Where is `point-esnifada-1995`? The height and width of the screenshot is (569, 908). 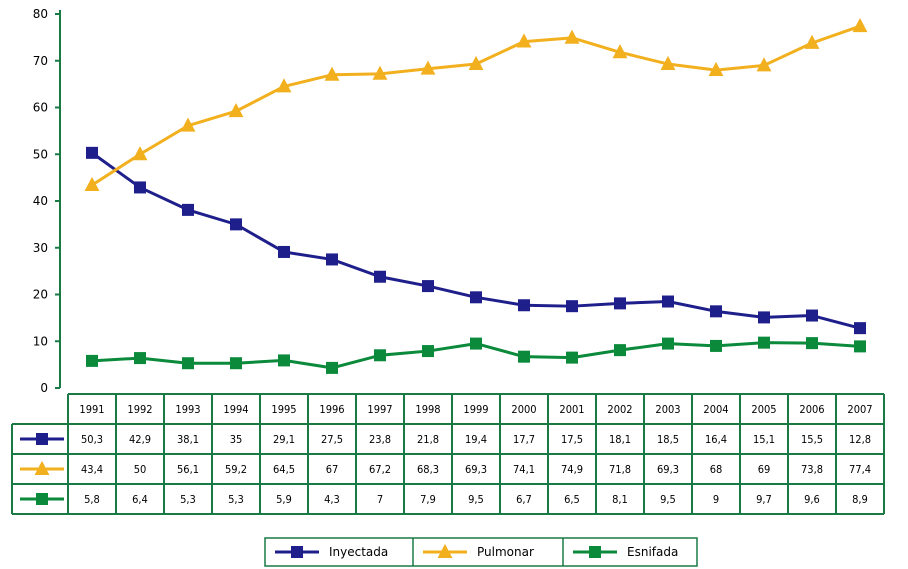 point-esnifada-1995 is located at coordinates (284, 360).